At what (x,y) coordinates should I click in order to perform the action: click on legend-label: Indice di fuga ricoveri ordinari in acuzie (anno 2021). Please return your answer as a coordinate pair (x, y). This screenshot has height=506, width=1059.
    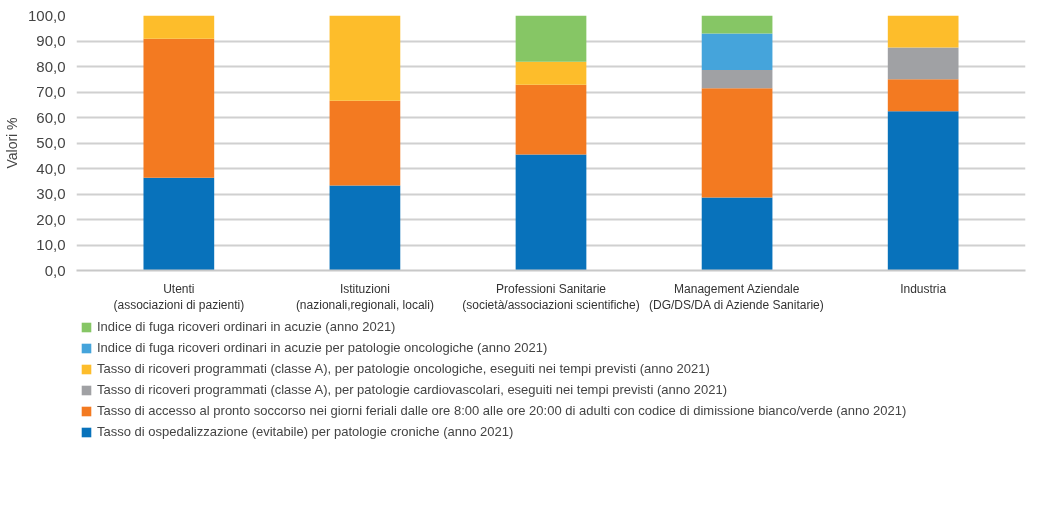
    Looking at the image, I should click on (246, 326).